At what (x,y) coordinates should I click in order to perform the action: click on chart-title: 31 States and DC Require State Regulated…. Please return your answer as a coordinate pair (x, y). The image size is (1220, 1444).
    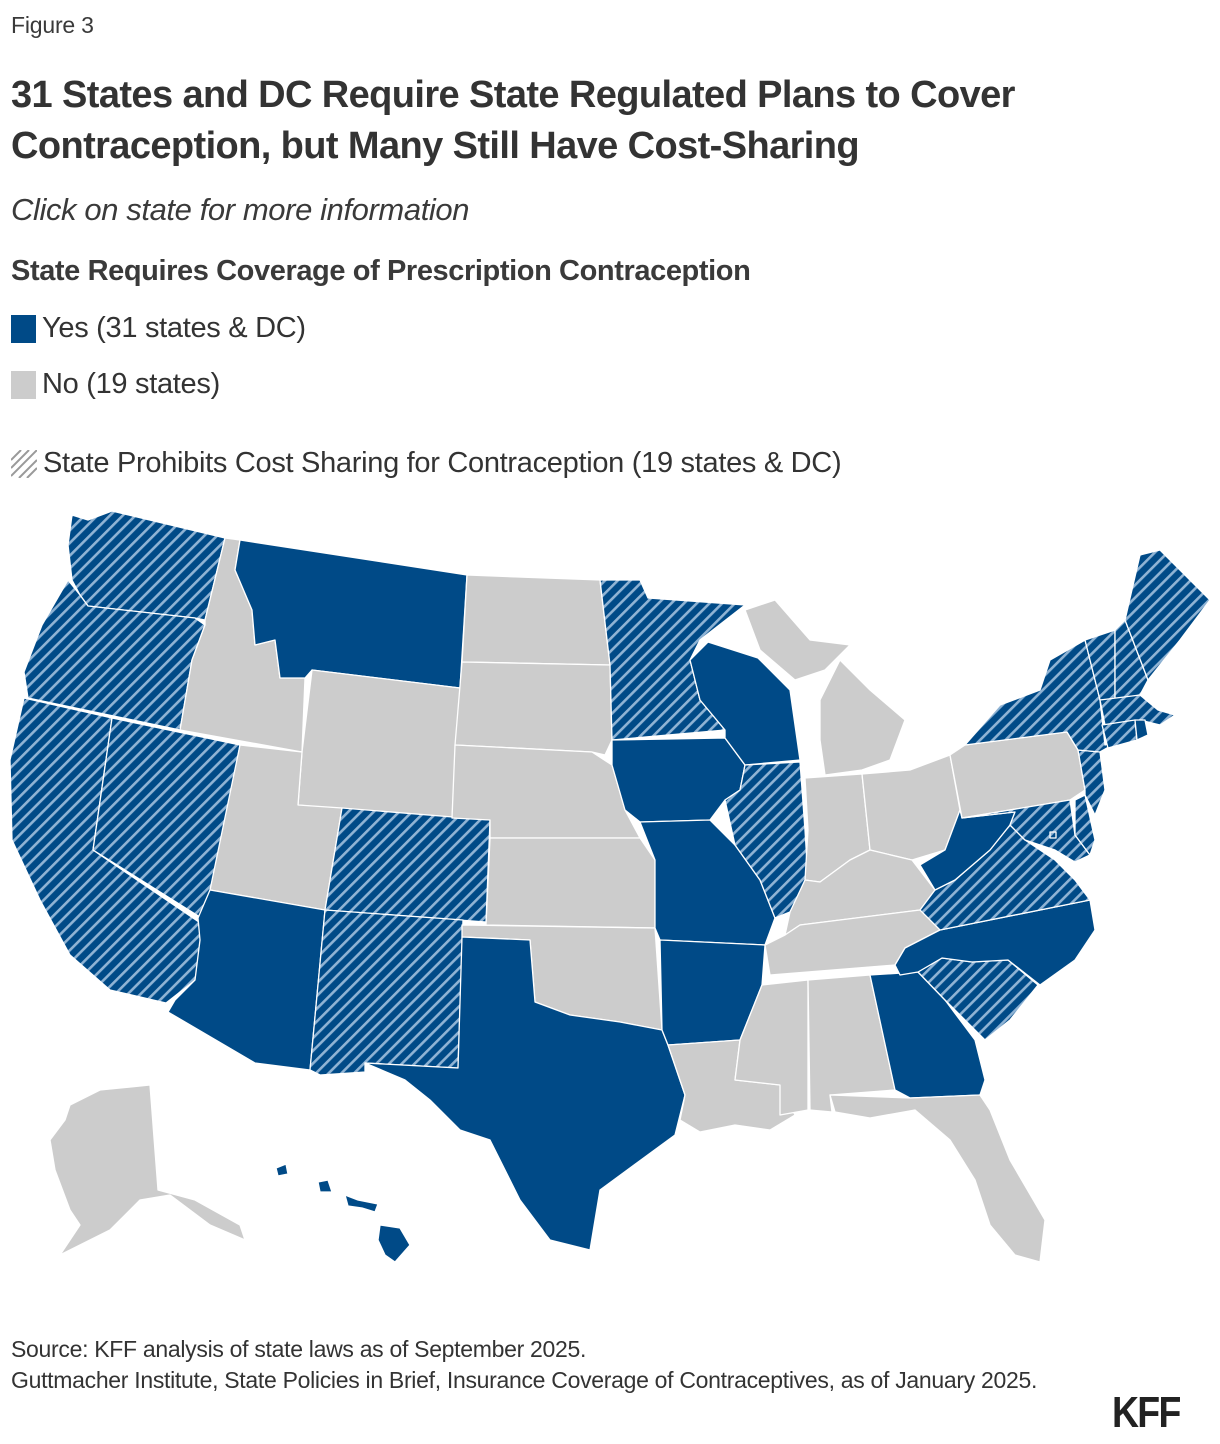
    Looking at the image, I should click on (513, 120).